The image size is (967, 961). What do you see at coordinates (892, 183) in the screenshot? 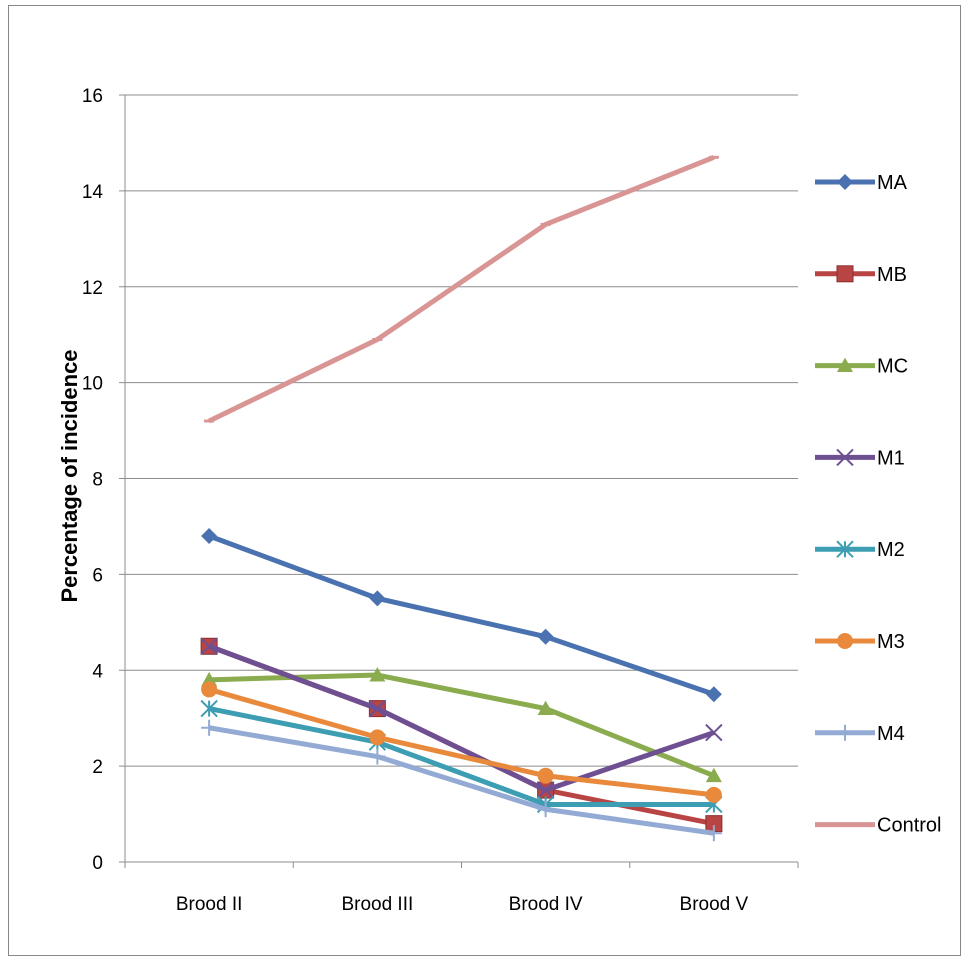
I see `legend-label: MA` at bounding box center [892, 183].